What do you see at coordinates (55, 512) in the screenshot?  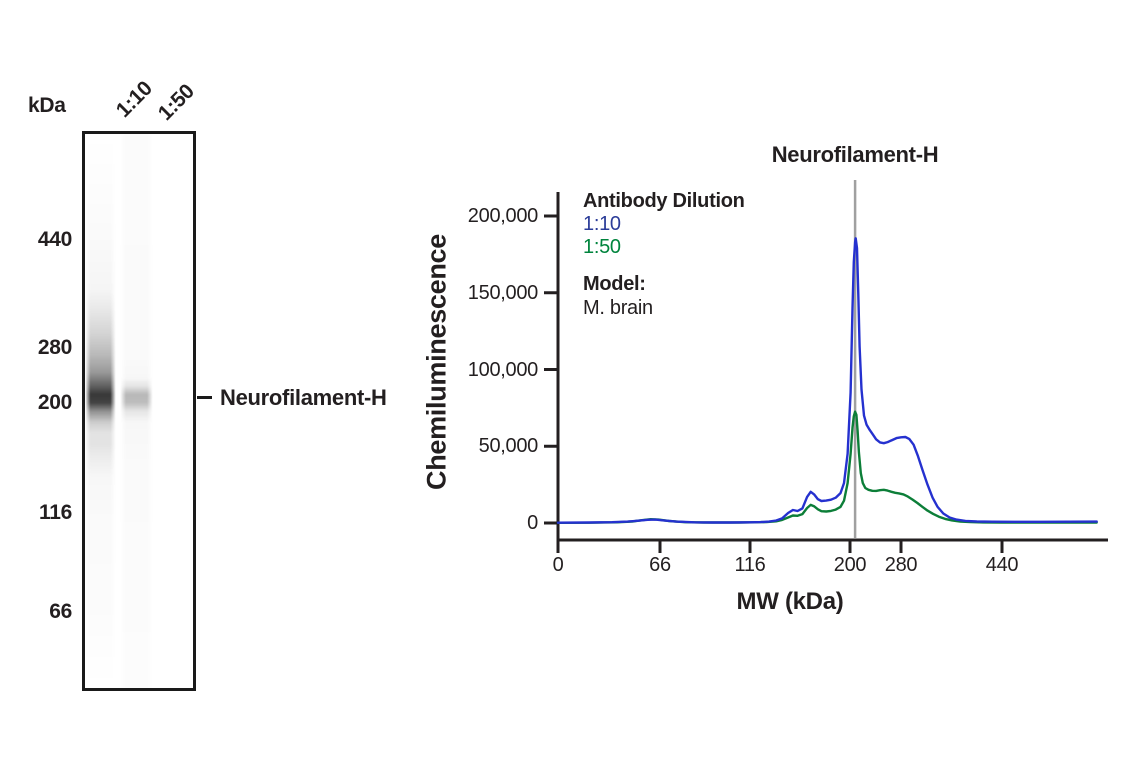 I see `mw-marker-116: 116` at bounding box center [55, 512].